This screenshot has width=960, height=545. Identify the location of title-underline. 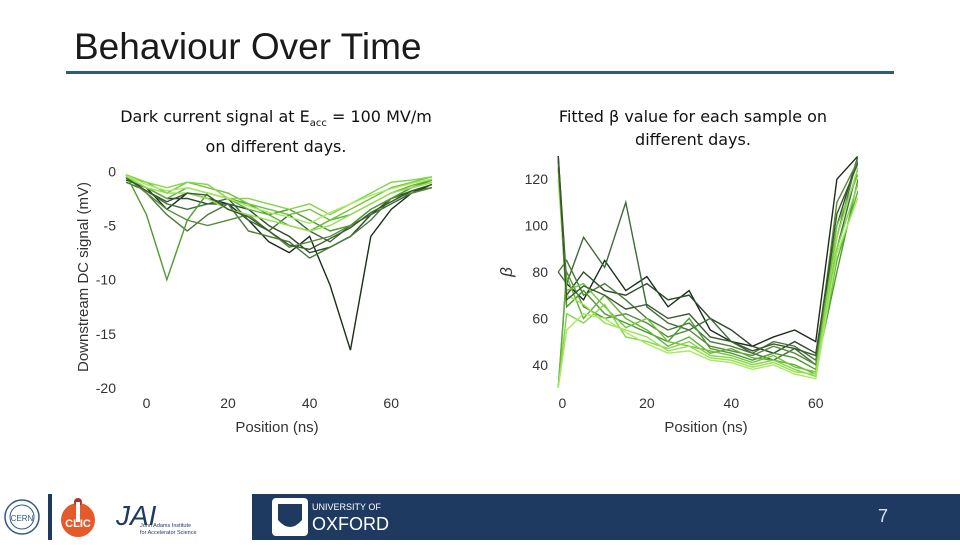
(480, 72).